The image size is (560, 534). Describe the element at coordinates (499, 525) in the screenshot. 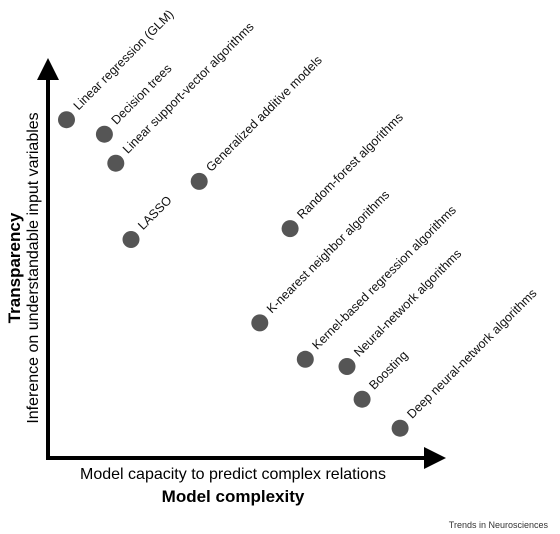

I see `journal-footer: Trends in Neurosciences` at that location.